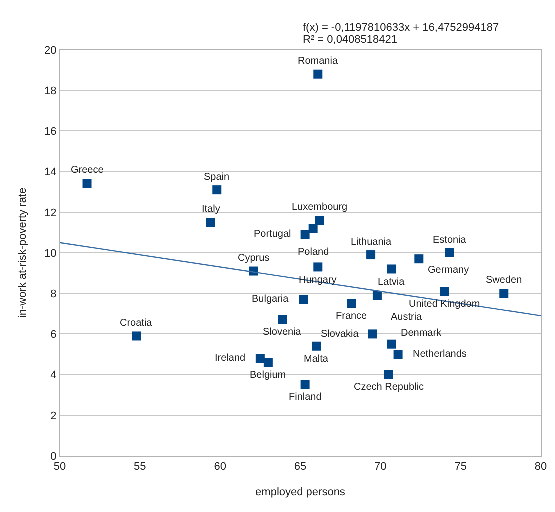  I want to click on x-tick-label: 60, so click(220, 467).